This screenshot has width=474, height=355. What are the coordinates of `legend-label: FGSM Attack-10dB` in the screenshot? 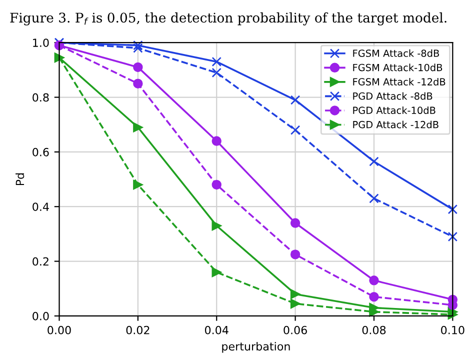 It's located at (397, 68).